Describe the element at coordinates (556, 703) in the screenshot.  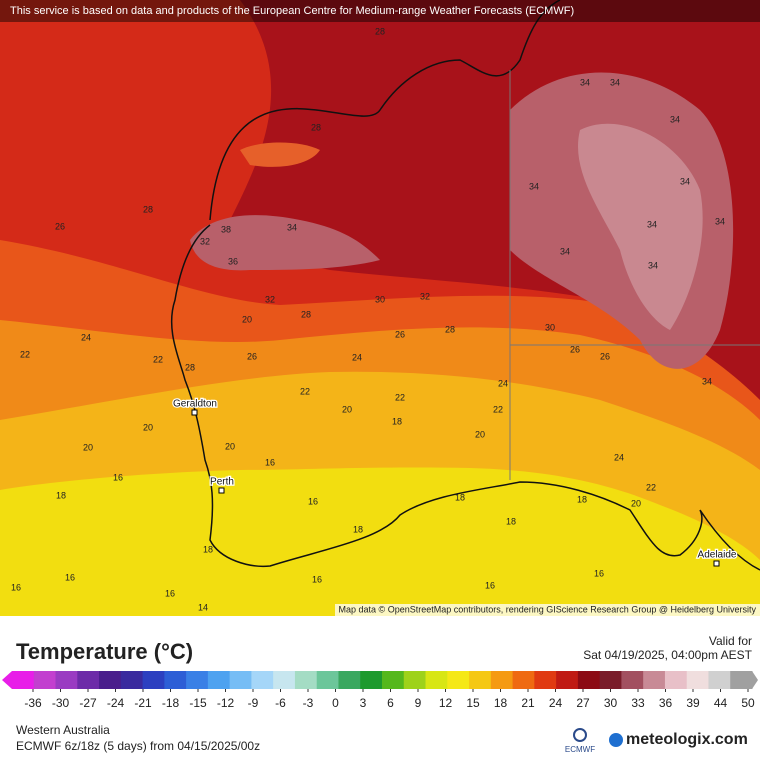
I see `colorbar-tick-label: 24` at that location.